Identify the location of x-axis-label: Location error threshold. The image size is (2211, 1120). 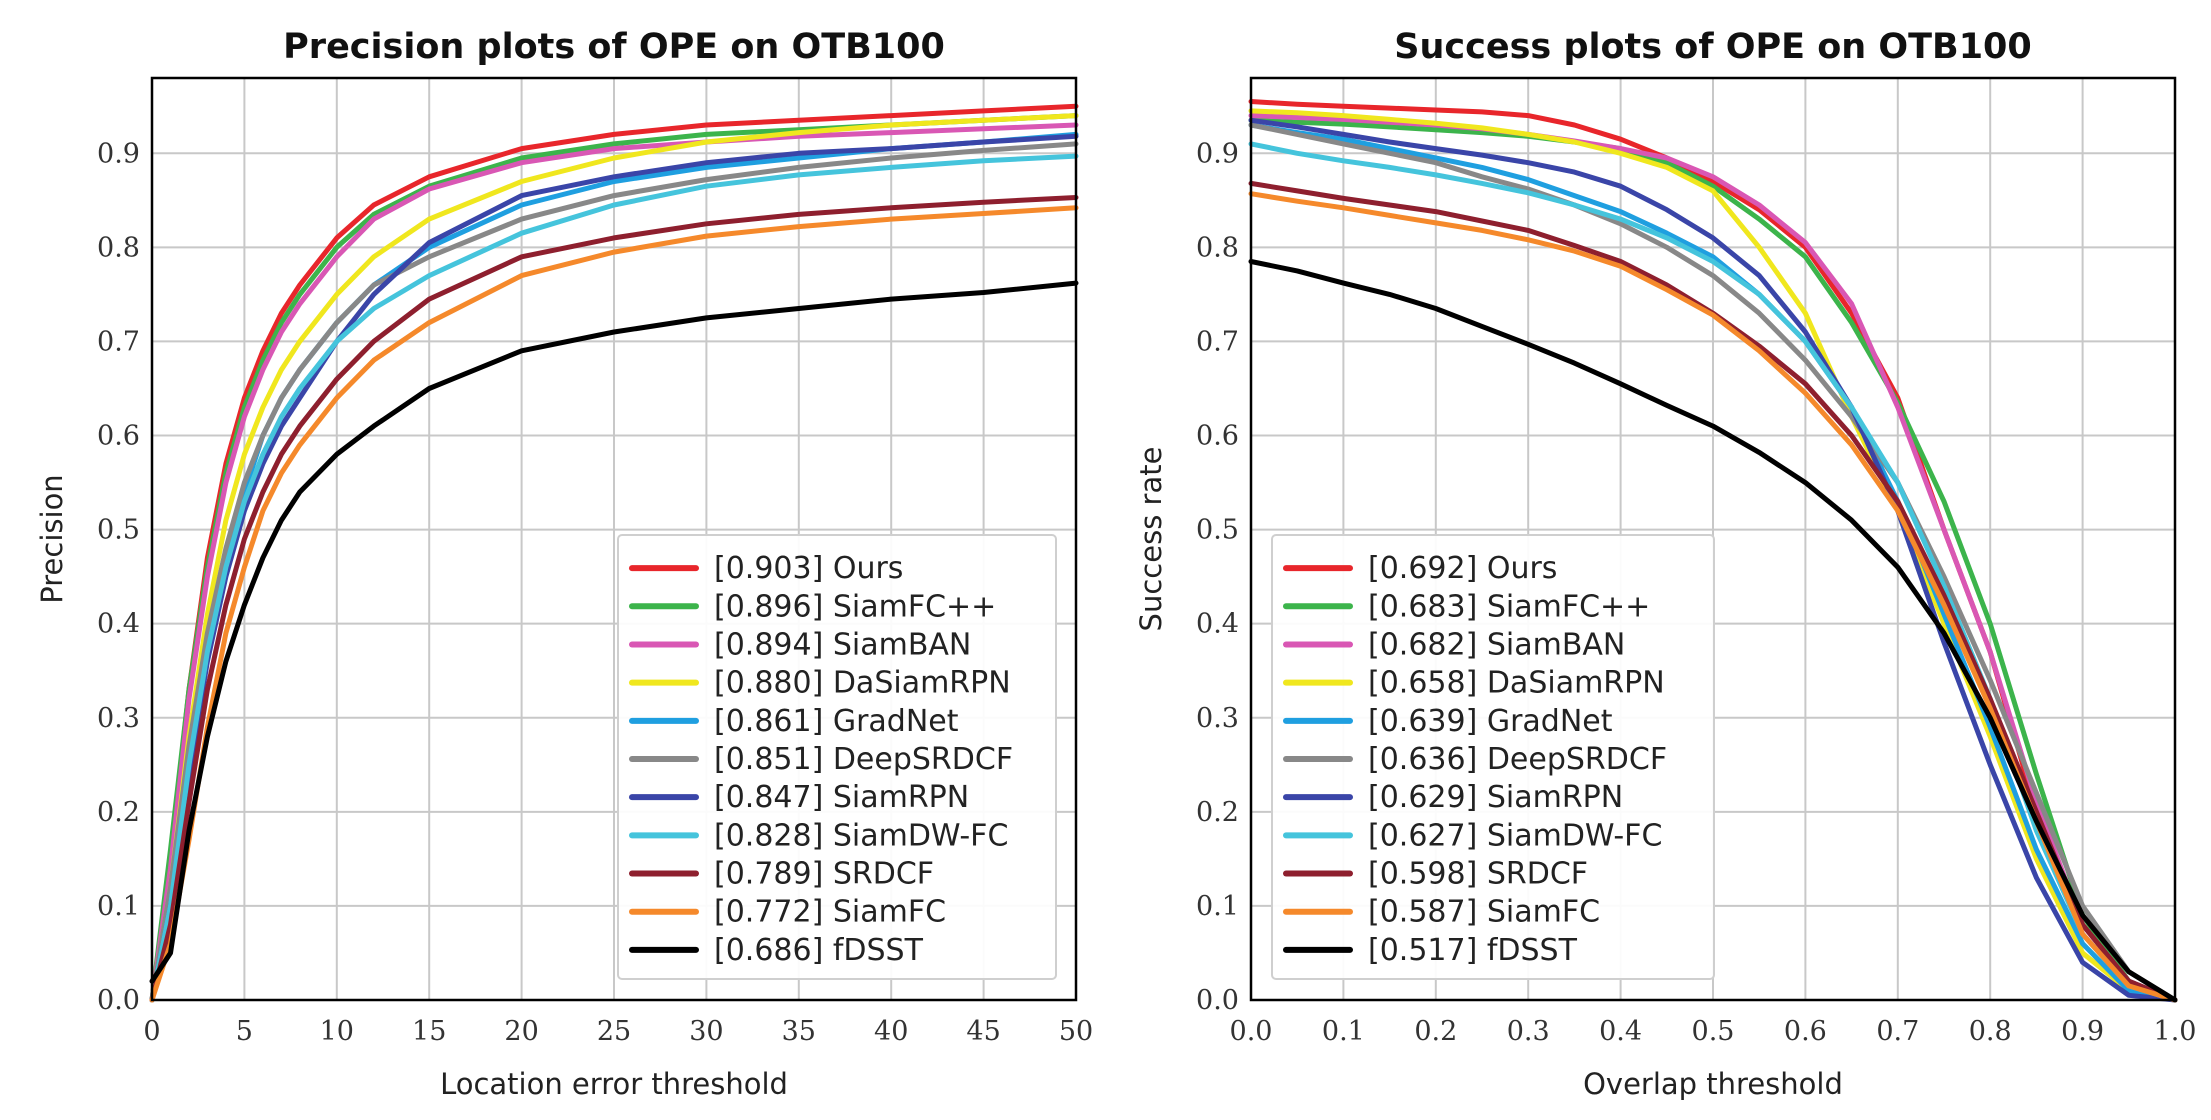
(614, 1084).